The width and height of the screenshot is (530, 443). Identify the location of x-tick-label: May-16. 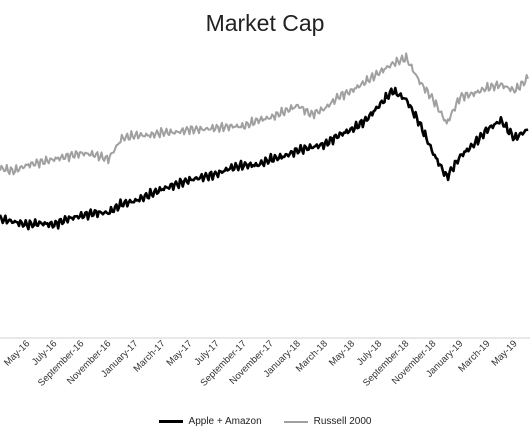
(17, 353).